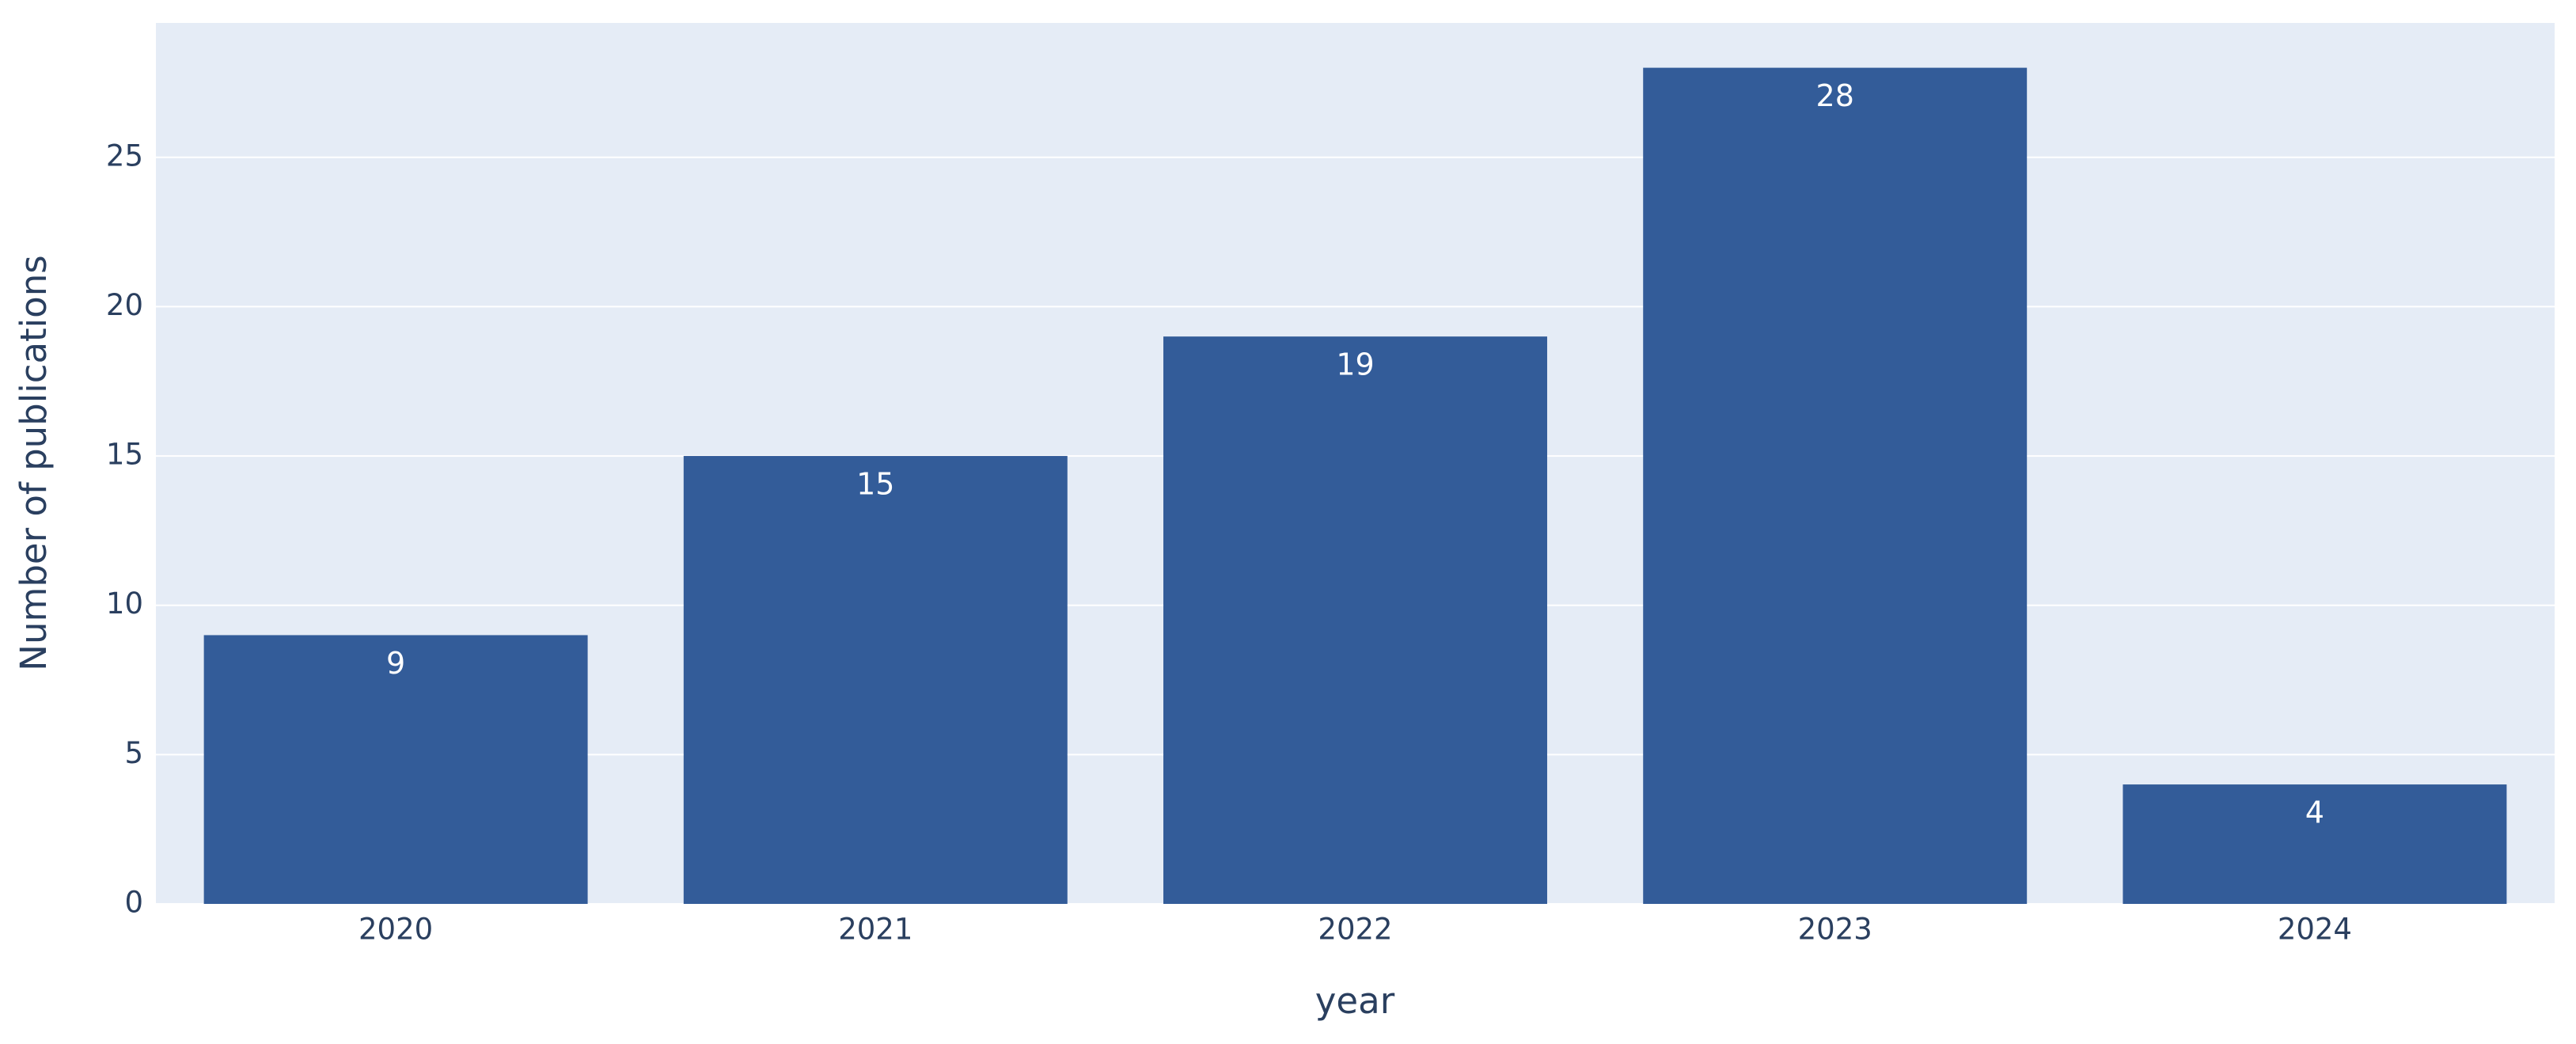  Describe the element at coordinates (124, 455) in the screenshot. I see `y-tick-label: 15` at that location.